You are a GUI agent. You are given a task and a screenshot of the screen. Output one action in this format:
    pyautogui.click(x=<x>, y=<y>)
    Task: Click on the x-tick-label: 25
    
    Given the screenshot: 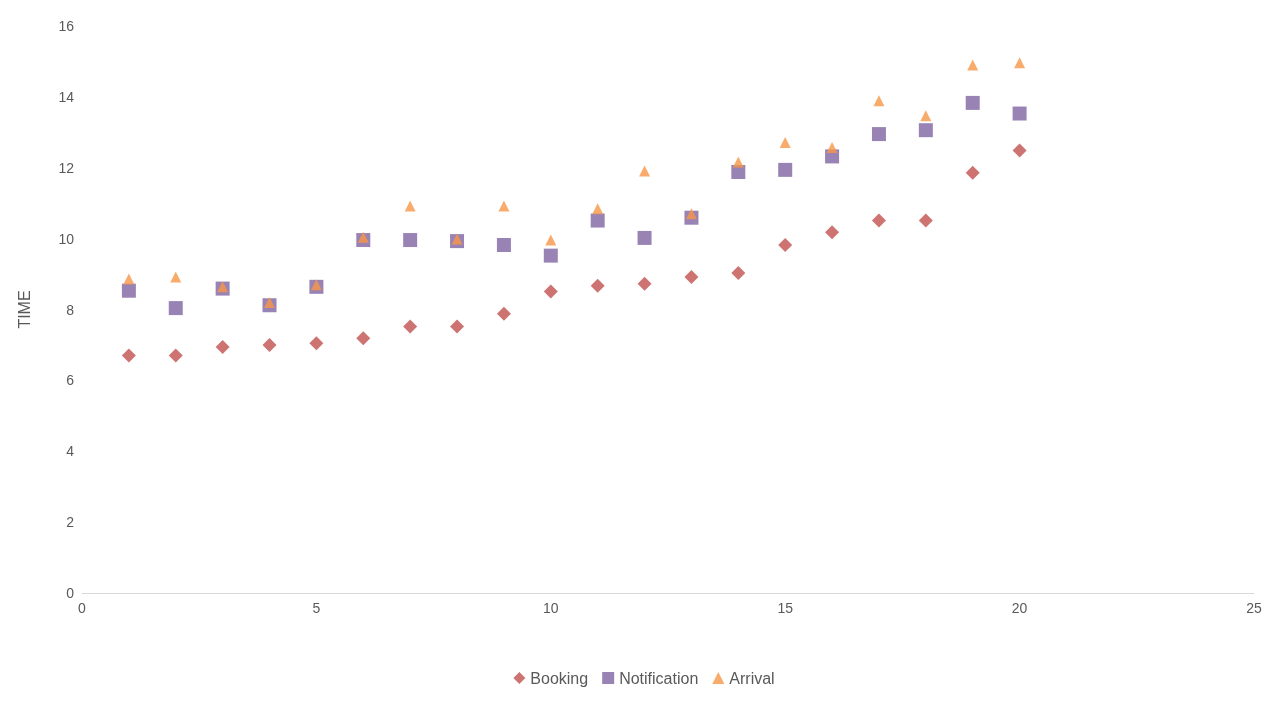 What is the action you would take?
    pyautogui.click(x=1254, y=608)
    